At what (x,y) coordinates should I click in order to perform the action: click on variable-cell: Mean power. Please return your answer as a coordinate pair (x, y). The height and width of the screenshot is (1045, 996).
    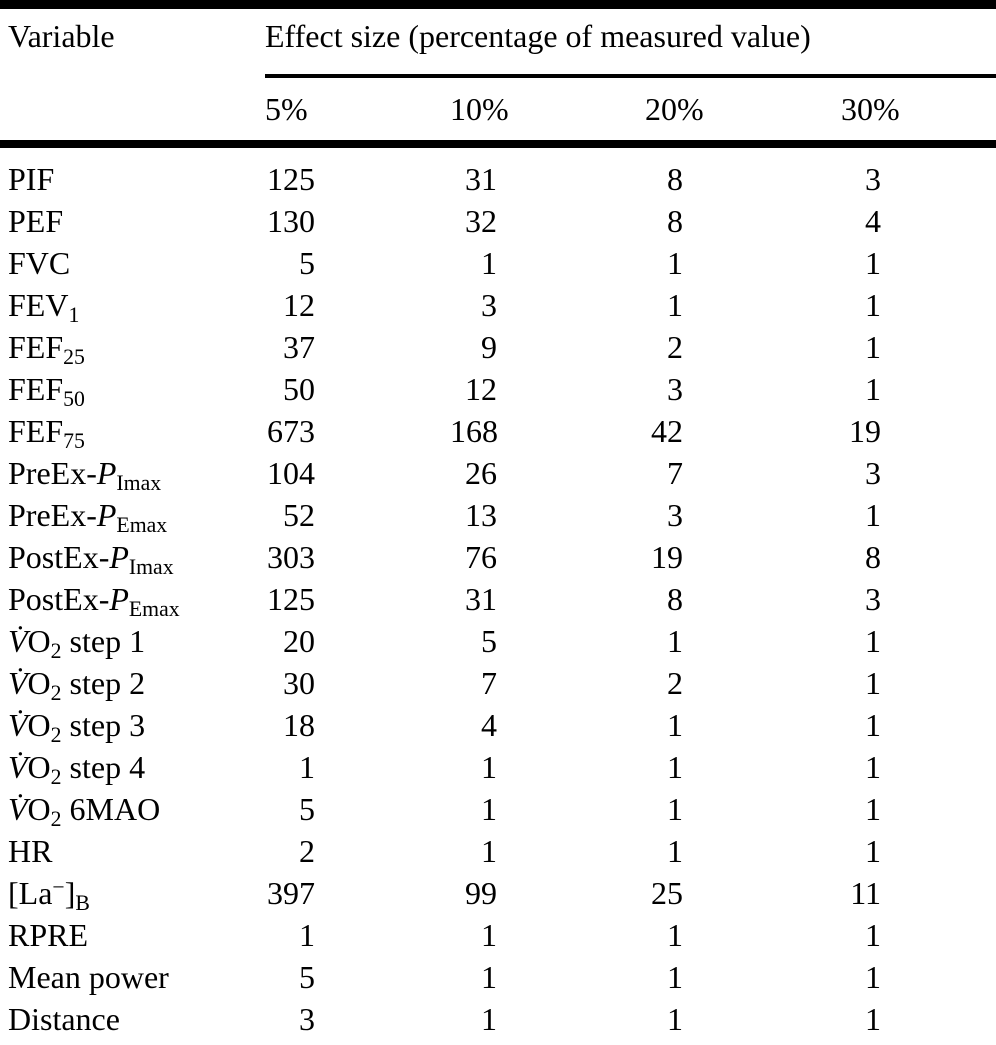
    Looking at the image, I should click on (132, 977).